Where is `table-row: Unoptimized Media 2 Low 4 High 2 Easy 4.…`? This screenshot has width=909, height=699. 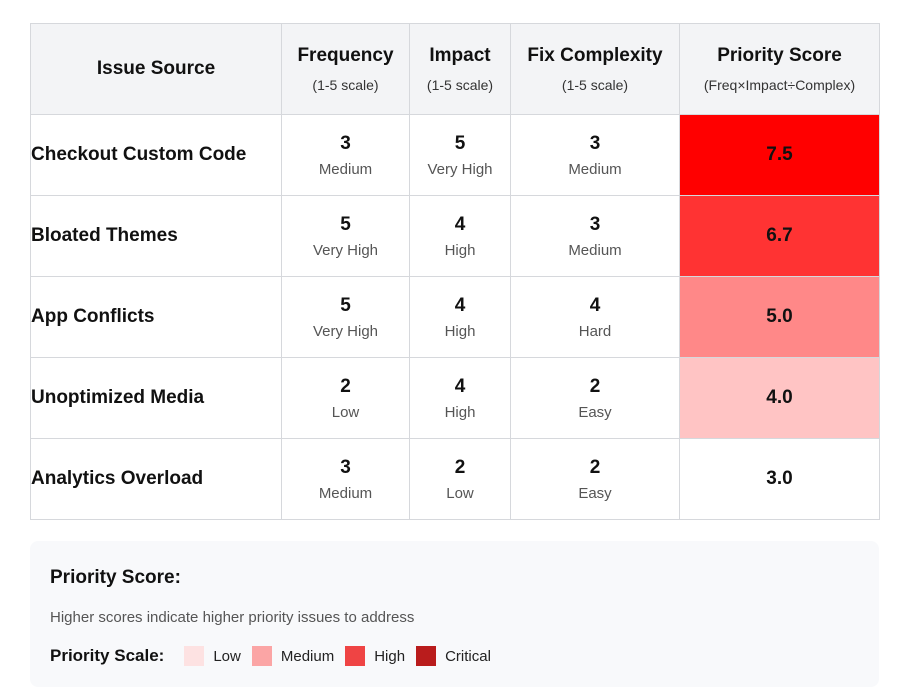
table-row: Unoptimized Media 2 Low 4 High 2 Easy 4.… is located at coordinates (455, 398).